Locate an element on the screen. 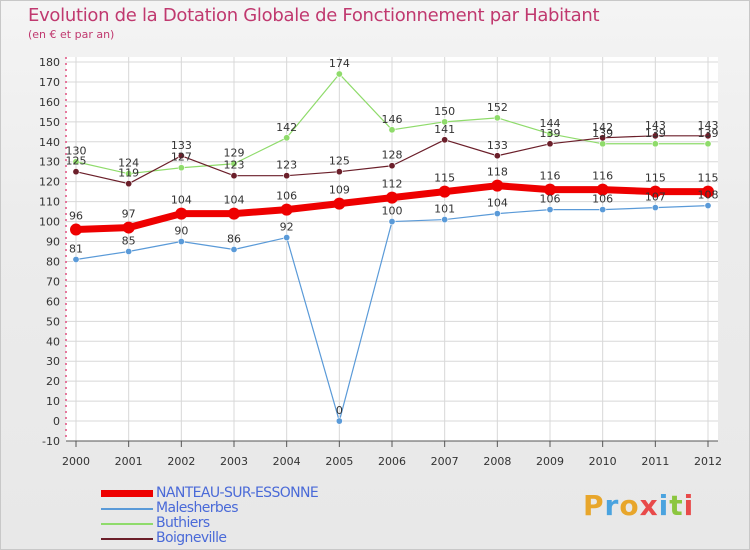 This screenshot has width=750, height=550. data-label-nanteau-sur-essonne: 104 is located at coordinates (234, 200).